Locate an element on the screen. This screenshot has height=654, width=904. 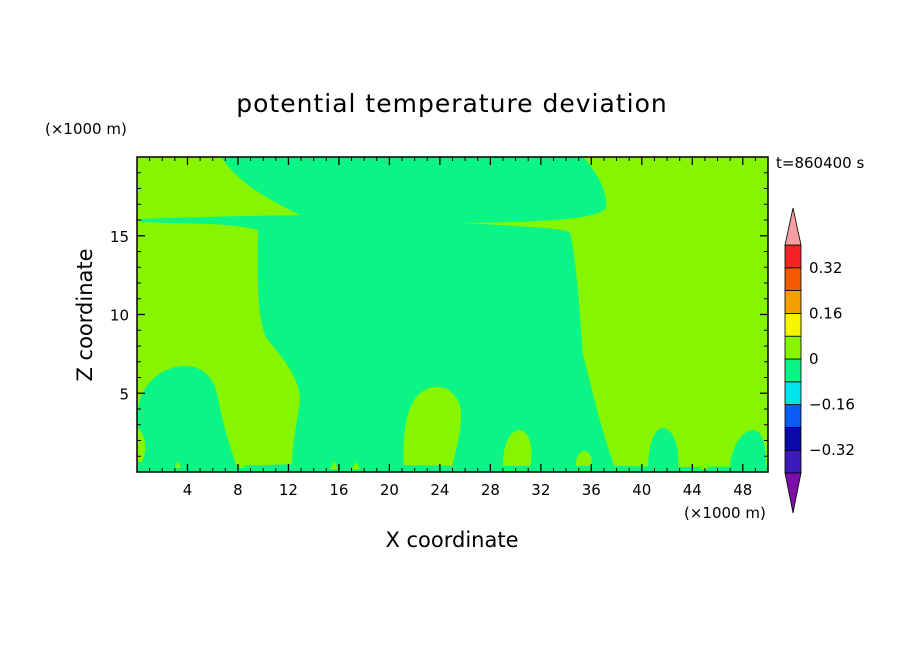
time-label: t=860400 s is located at coordinates (820, 163).